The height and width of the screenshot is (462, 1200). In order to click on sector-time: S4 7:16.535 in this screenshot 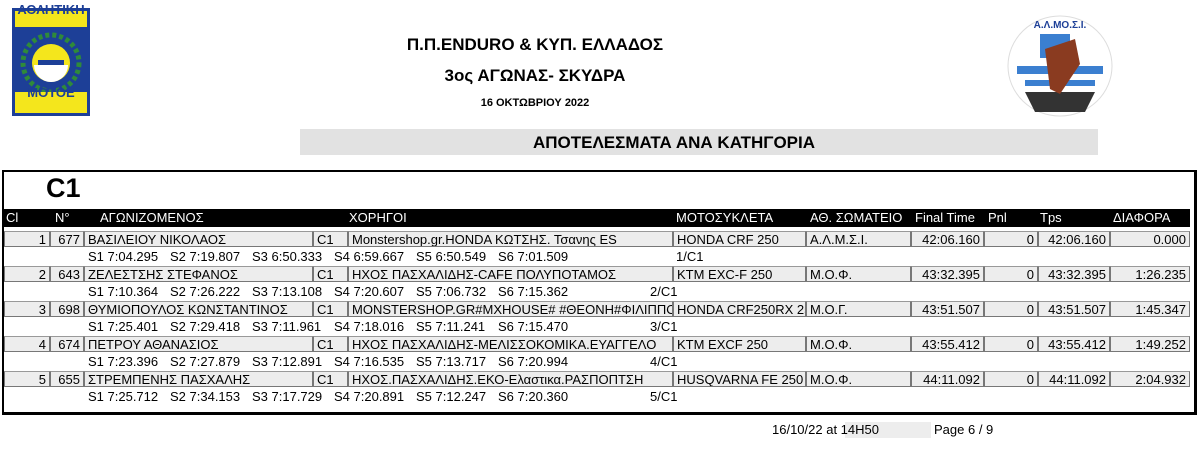, I will do `click(369, 361)`.